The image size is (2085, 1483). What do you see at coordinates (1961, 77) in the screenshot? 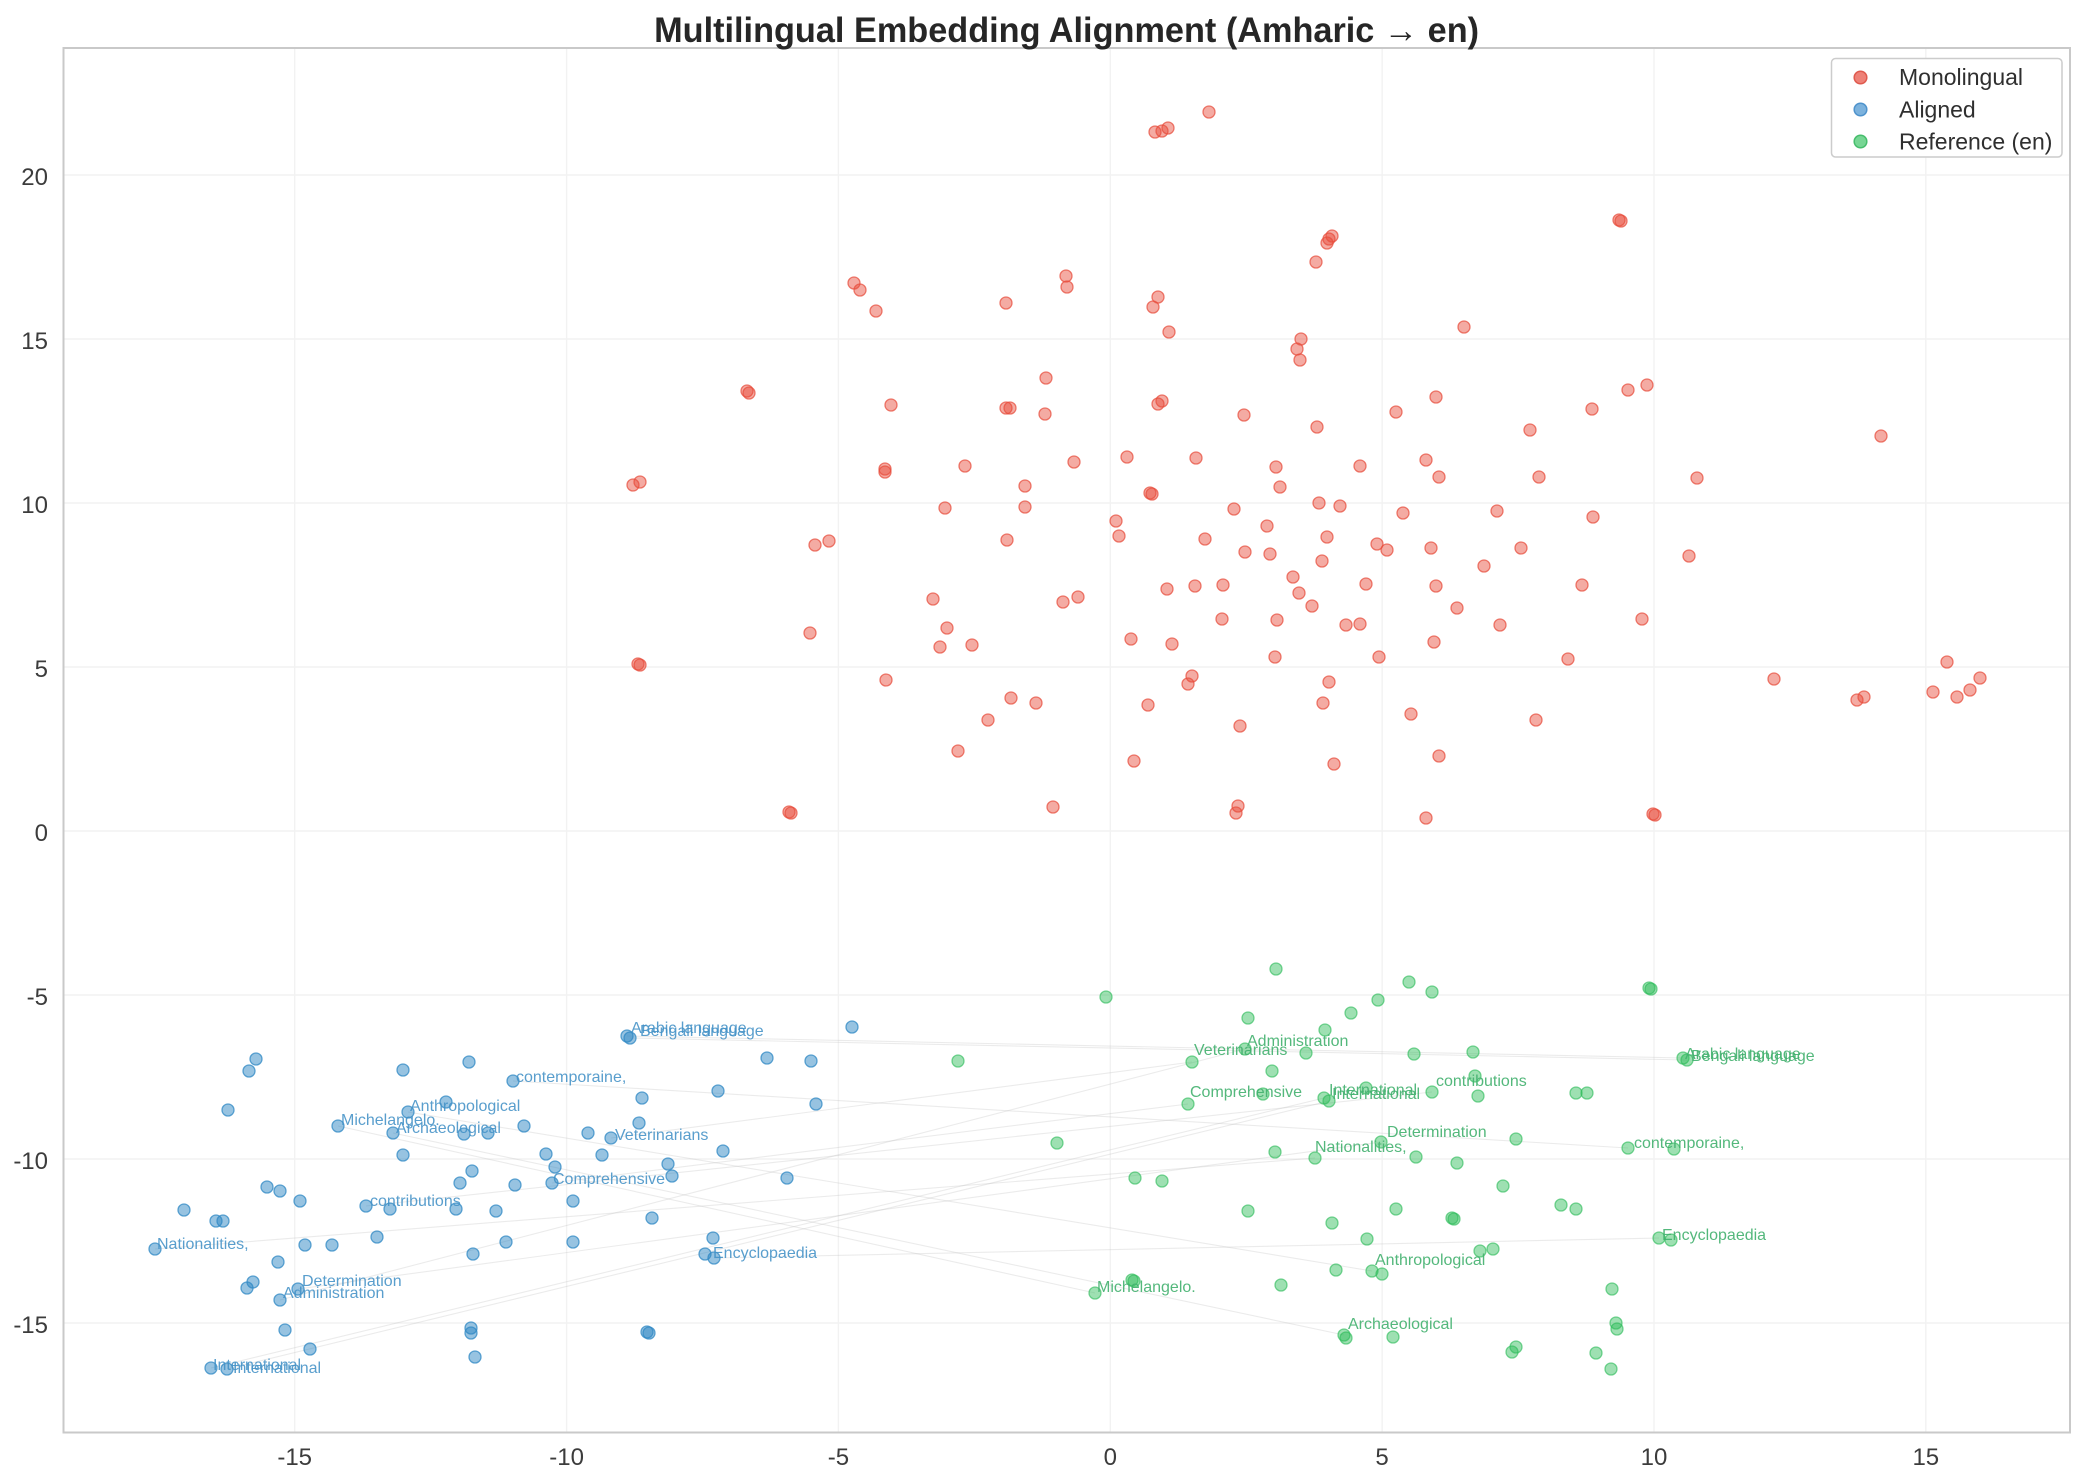
I see `svg-text: Monolingual` at bounding box center [1961, 77].